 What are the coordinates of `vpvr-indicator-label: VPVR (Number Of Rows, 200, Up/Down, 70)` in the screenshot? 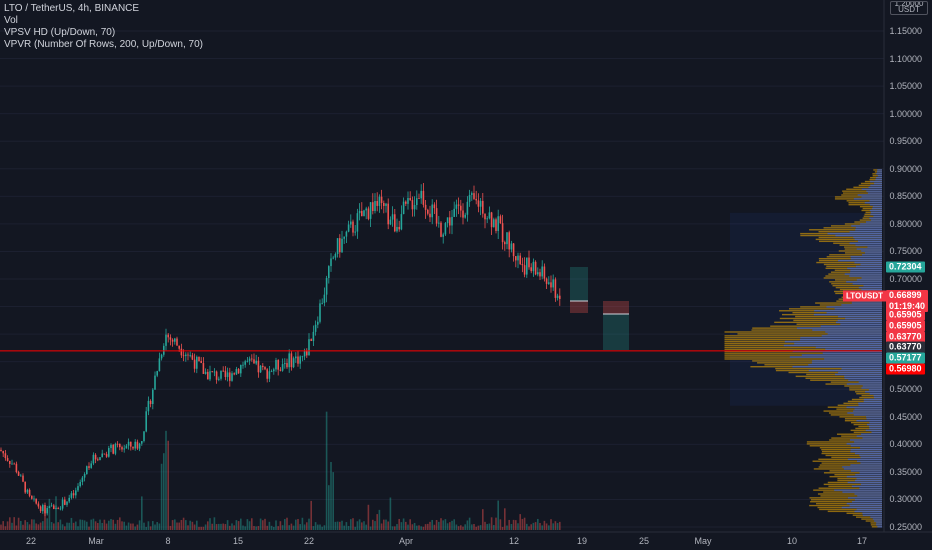 It's located at (103, 44).